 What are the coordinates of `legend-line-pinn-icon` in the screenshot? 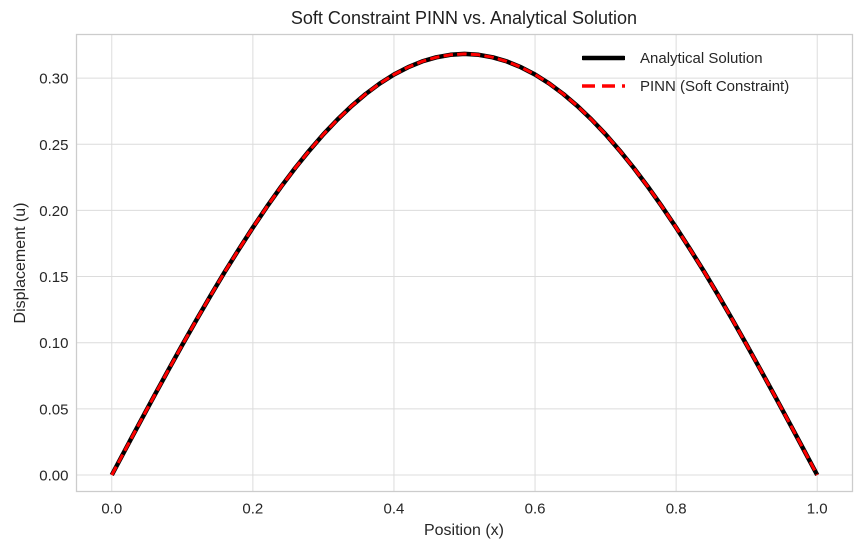 It's located at (603, 86).